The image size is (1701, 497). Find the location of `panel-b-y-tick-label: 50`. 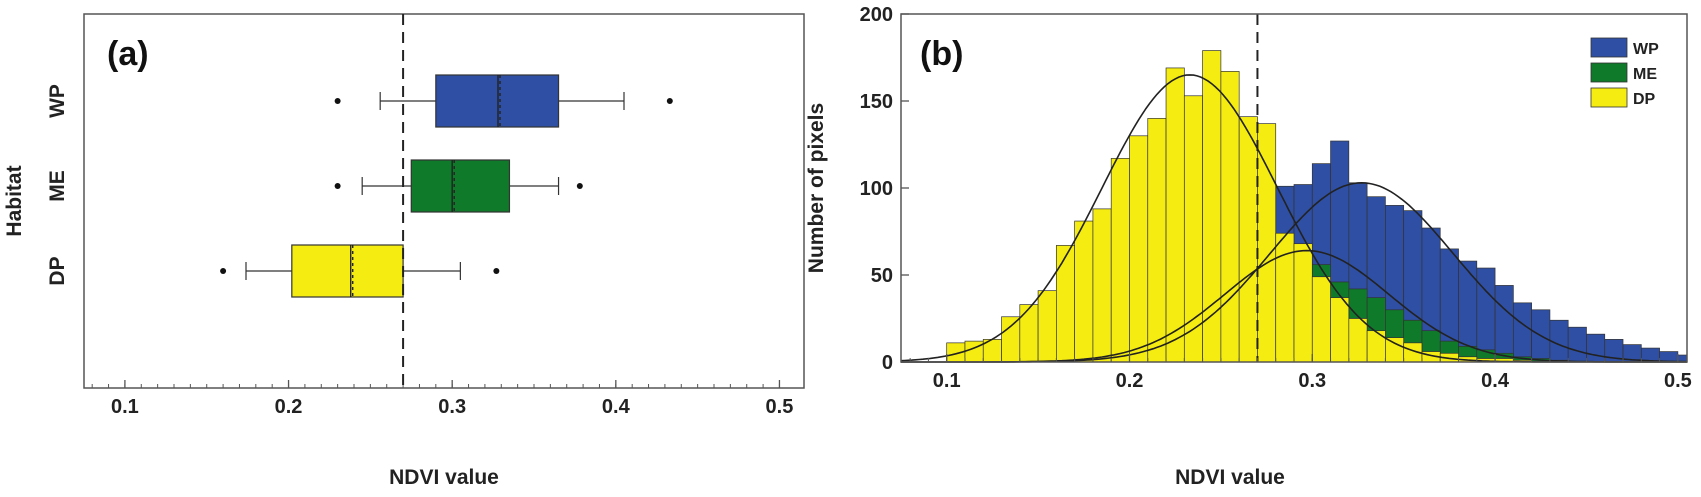

panel-b-y-tick-label: 50 is located at coordinates (882, 276).